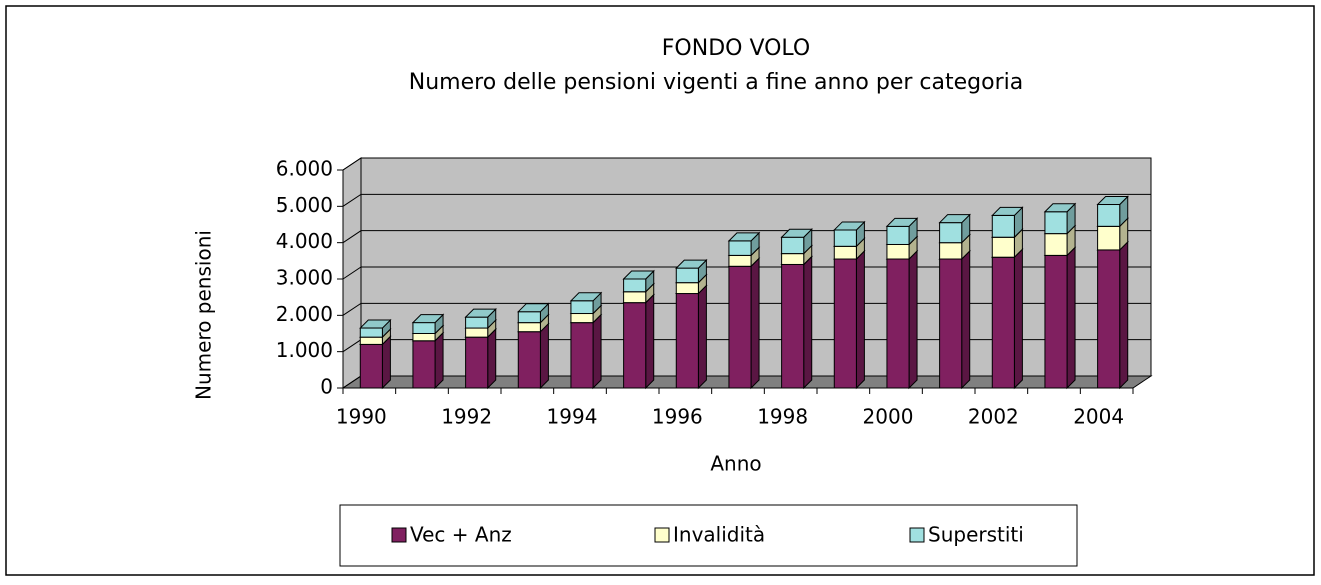  What do you see at coordinates (572, 417) in the screenshot?
I see `x-tick-label: 1994` at bounding box center [572, 417].